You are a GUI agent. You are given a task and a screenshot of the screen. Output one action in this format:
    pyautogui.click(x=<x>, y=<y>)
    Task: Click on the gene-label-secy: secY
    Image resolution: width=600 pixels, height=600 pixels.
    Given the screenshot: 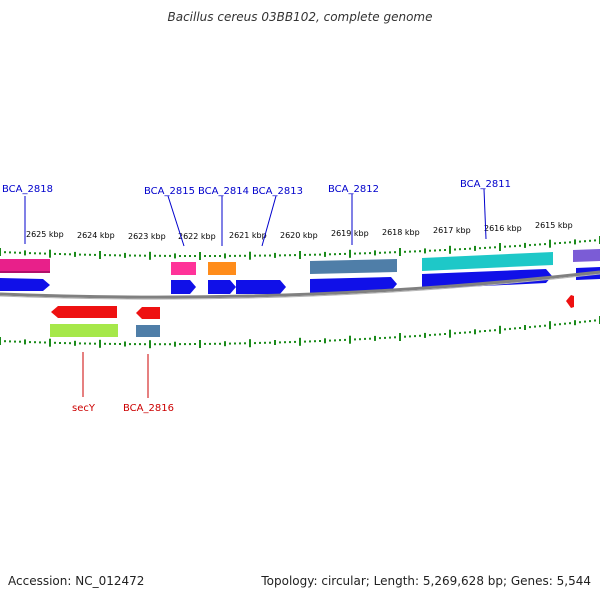 What is the action you would take?
    pyautogui.click(x=84, y=408)
    